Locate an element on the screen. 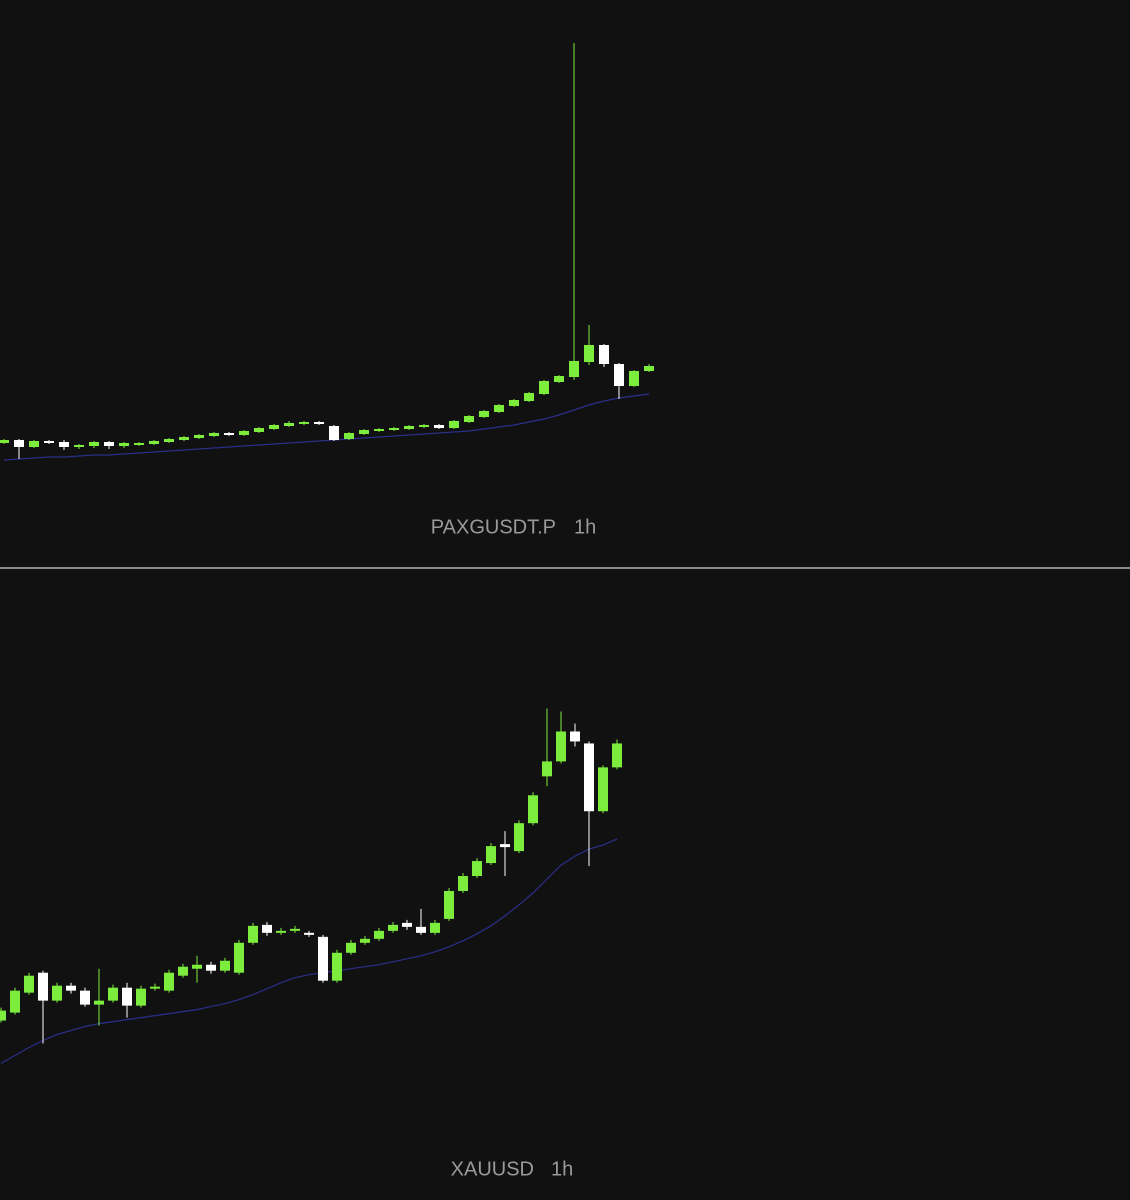 The height and width of the screenshot is (1200, 1130). symbol-label: XAUUSD is located at coordinates (492, 1169).